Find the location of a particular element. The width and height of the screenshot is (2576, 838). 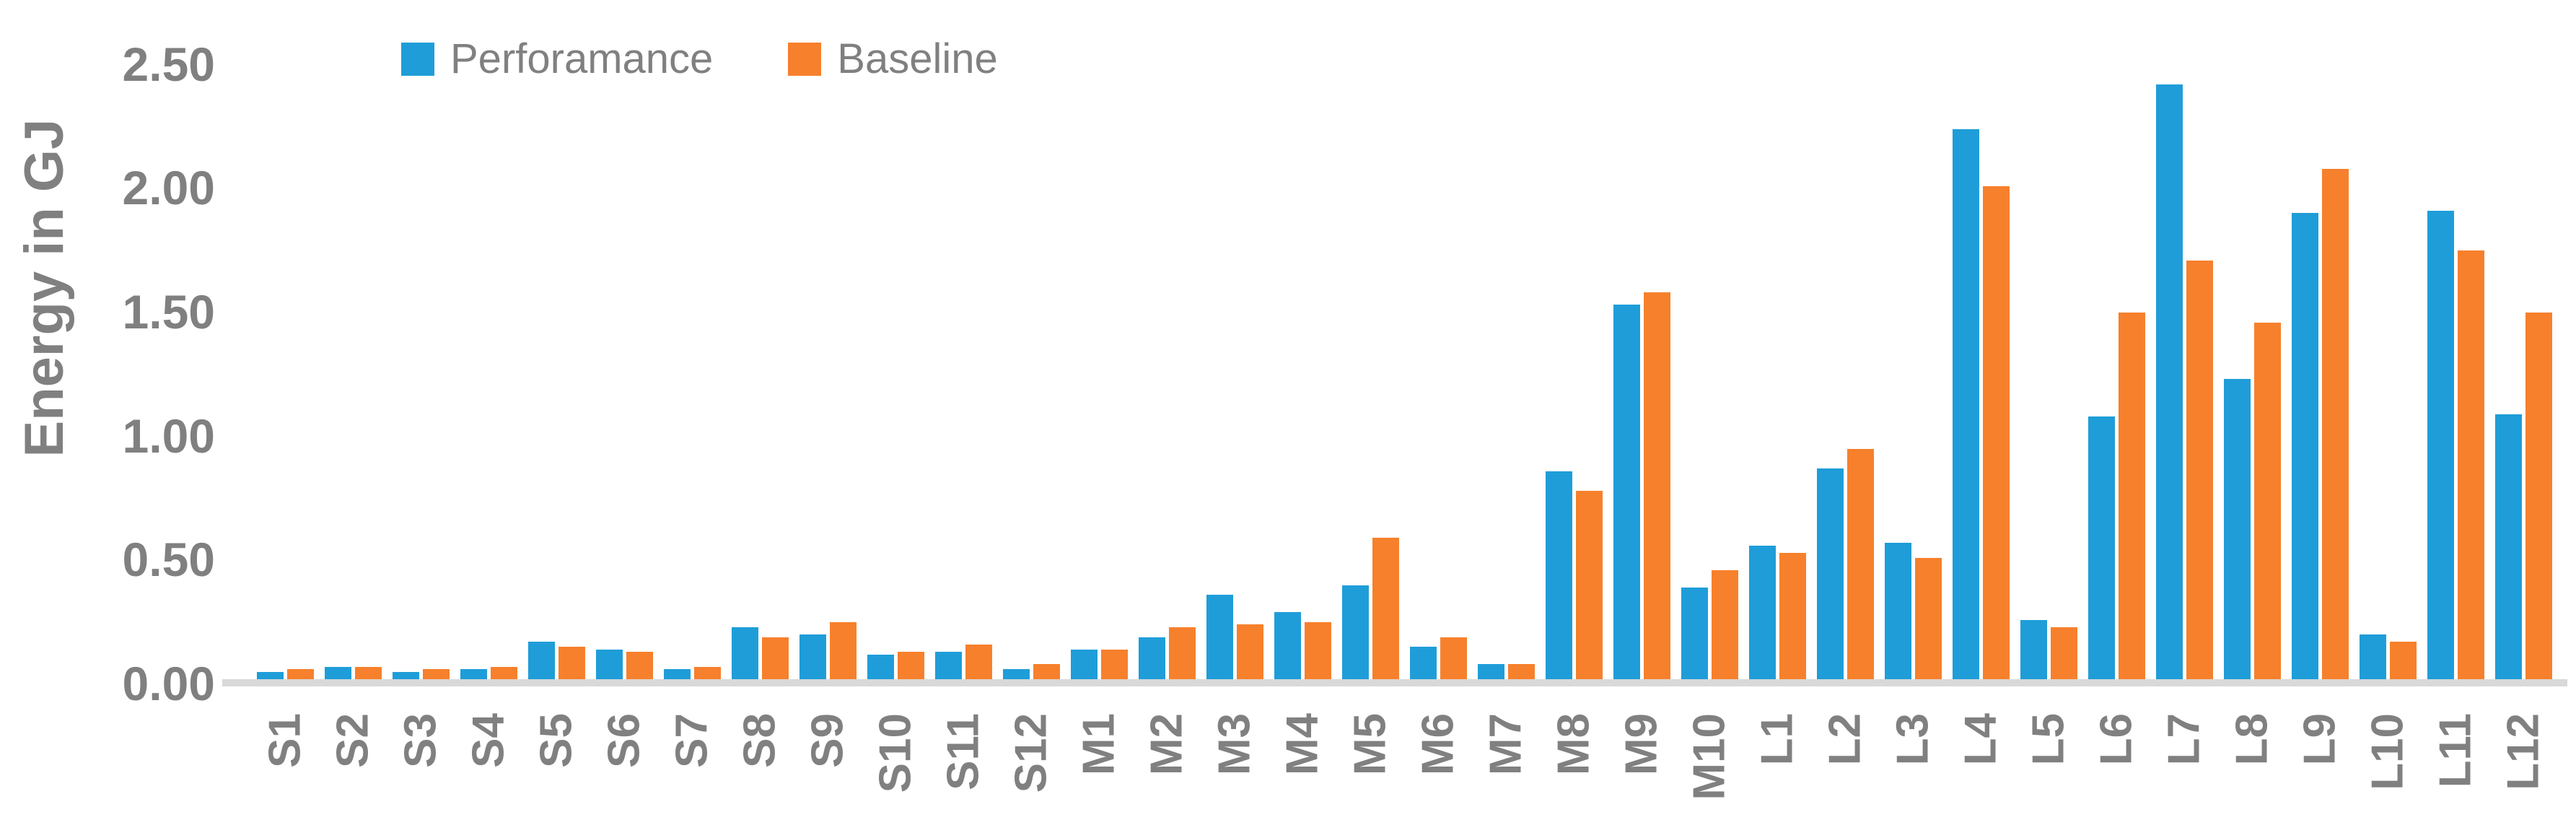

legend-swatch-baseline-icon is located at coordinates (805, 59).